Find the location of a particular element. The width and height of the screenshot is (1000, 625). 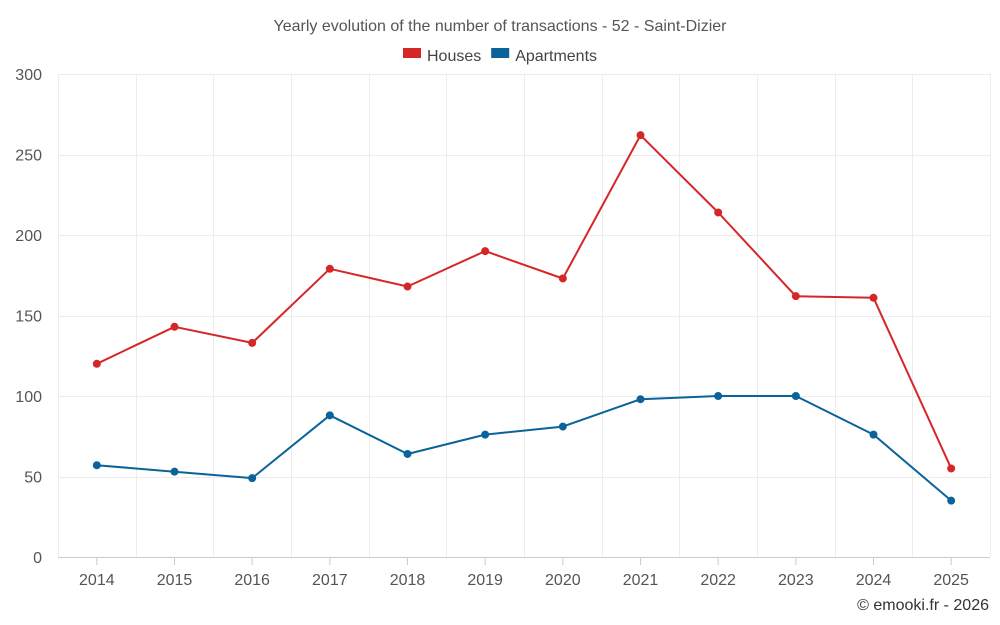

y-tick-label: 150 is located at coordinates (28, 317).